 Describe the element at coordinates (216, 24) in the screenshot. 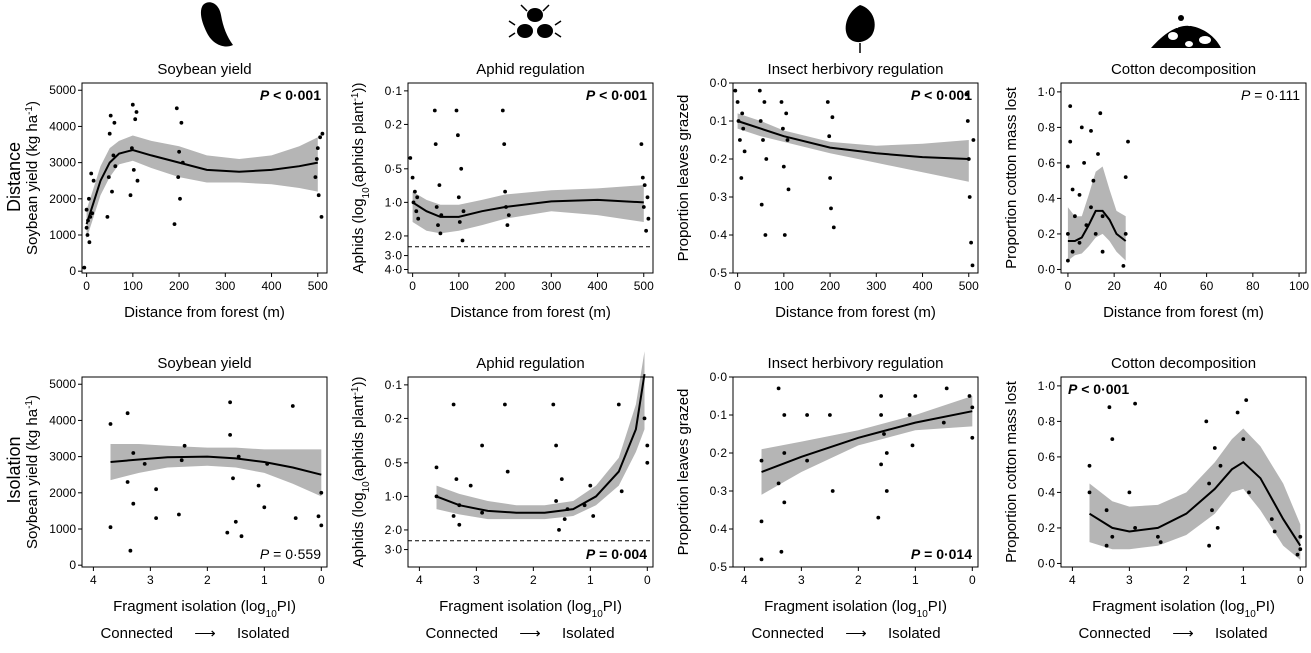

I see `soybean-pod-icon` at that location.